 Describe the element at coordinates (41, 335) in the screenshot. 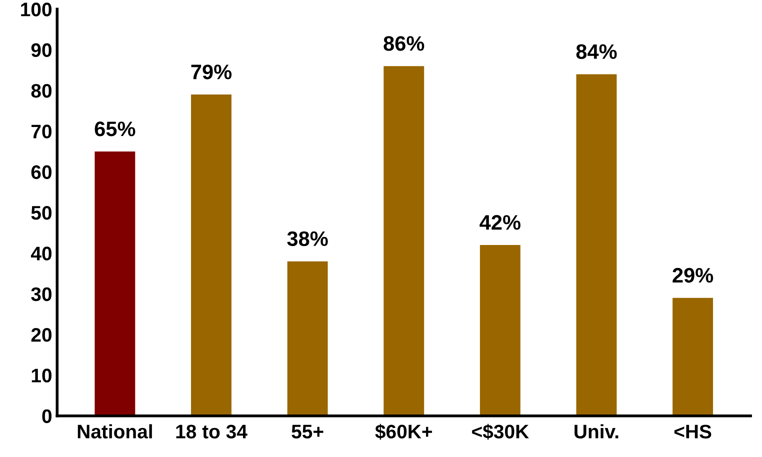

I see `y-tick-label: 20` at that location.